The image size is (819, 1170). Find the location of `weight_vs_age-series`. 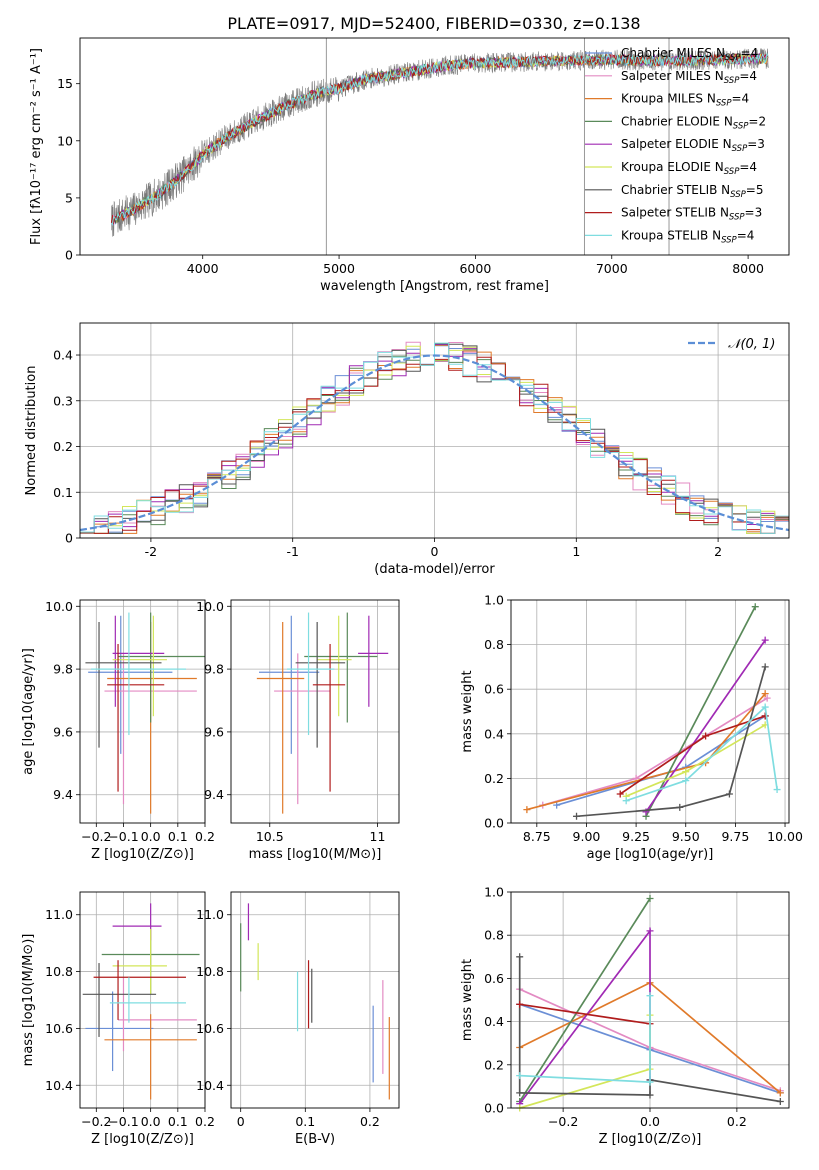

weight_vs_age-series is located at coordinates (652, 711).